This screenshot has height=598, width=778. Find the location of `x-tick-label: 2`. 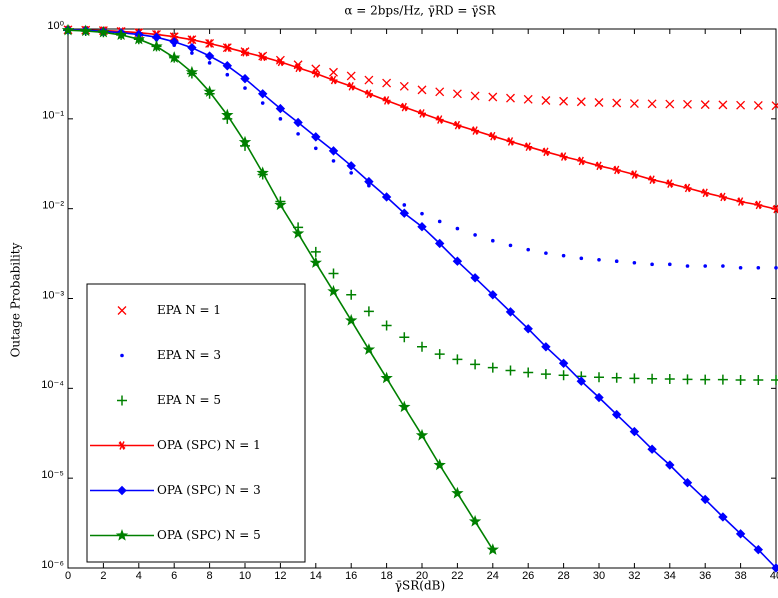

x-tick-label: 2 is located at coordinates (103, 576).